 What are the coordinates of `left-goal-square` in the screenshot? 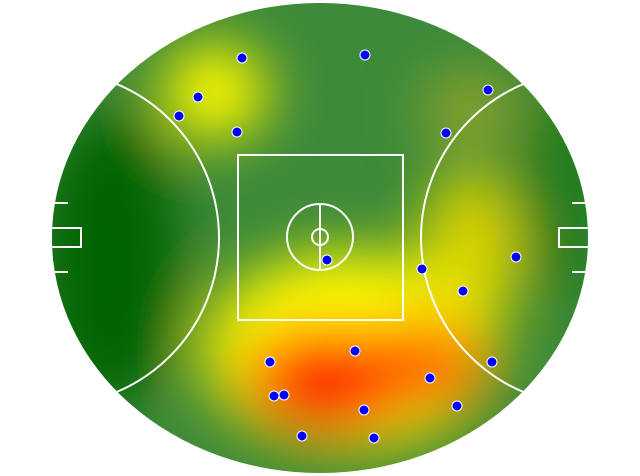 It's located at (67, 237).